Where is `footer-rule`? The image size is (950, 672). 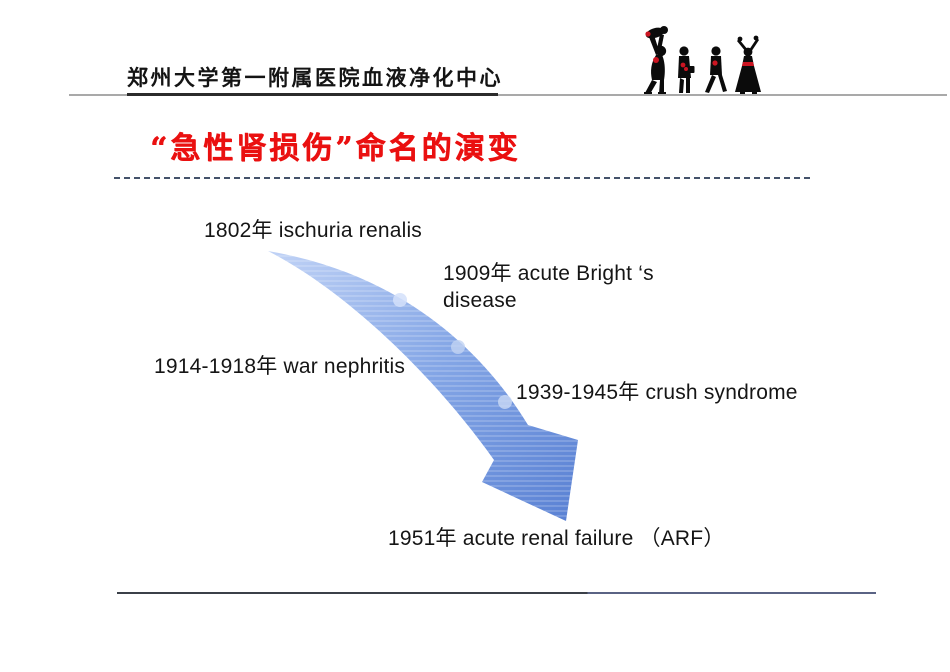 footer-rule is located at coordinates (496, 593).